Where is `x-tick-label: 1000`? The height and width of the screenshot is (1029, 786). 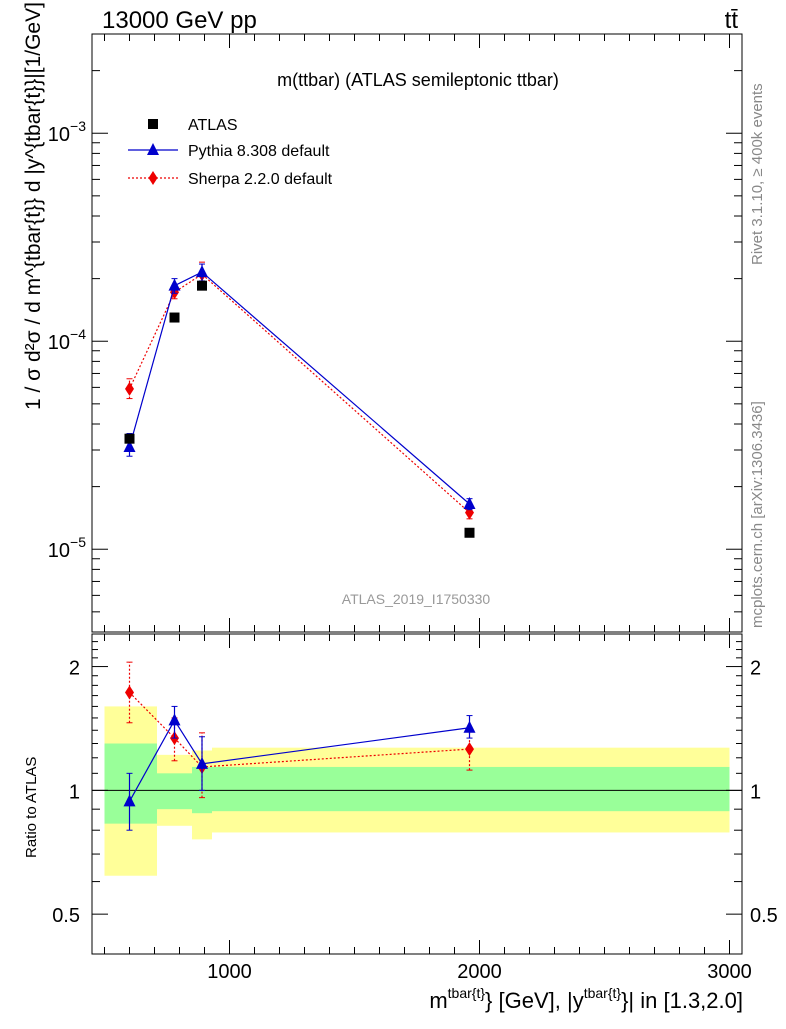 x-tick-label: 1000 is located at coordinates (229, 972).